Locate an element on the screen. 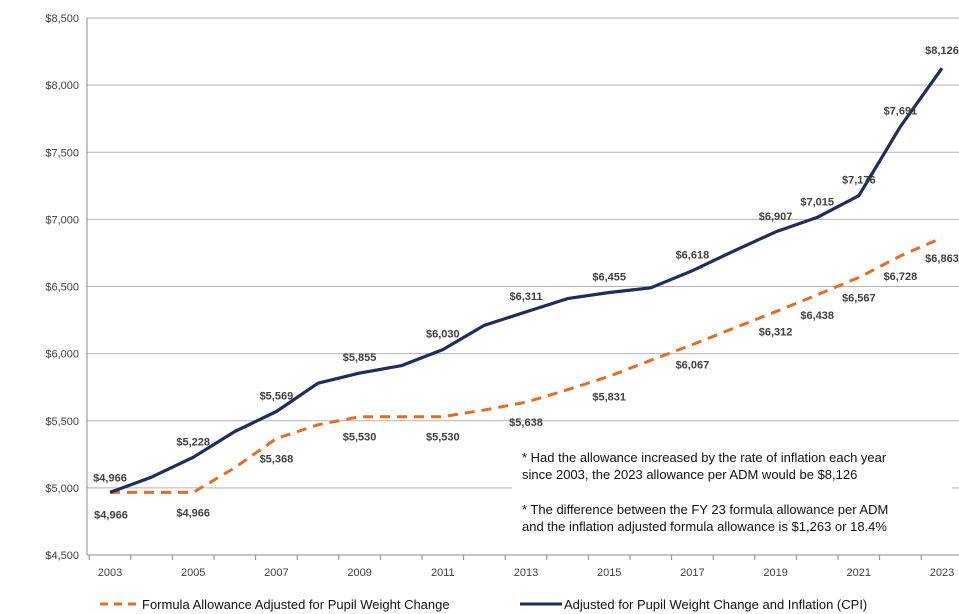 This screenshot has width=959, height=614. x-tick-label: 2019 is located at coordinates (775, 573).